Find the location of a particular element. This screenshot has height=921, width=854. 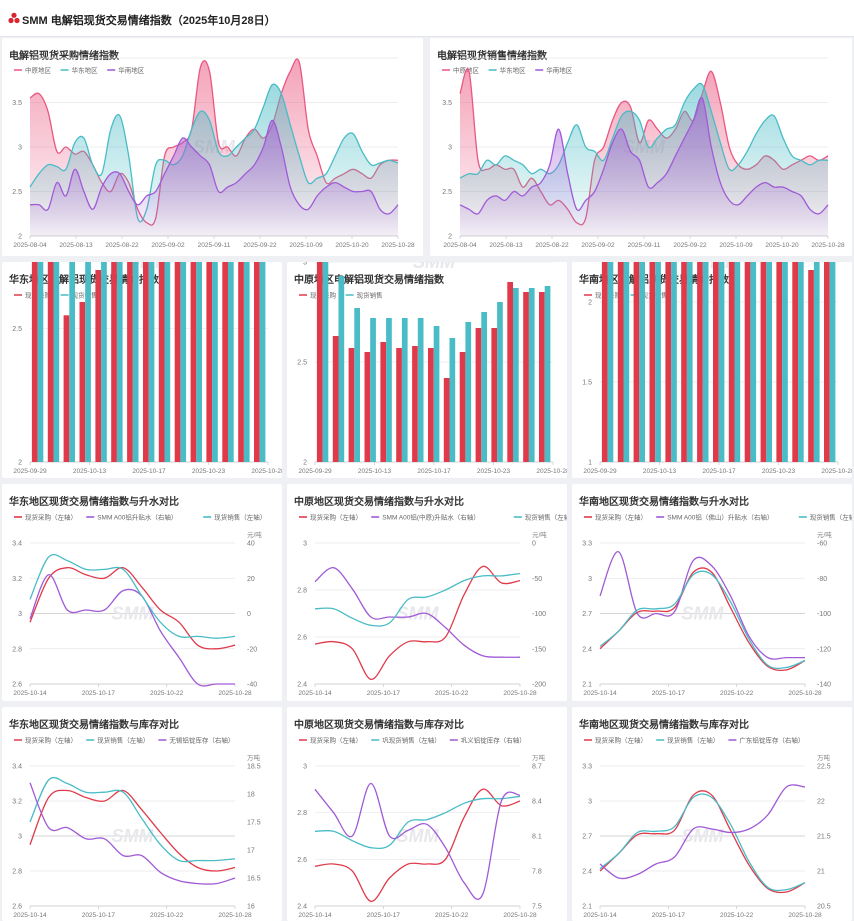

chart-legend: 现货采购（左轴） SMM A00铝（佛山）升贴水（右轴） 现货销售（左轴） is located at coordinates (718, 517).